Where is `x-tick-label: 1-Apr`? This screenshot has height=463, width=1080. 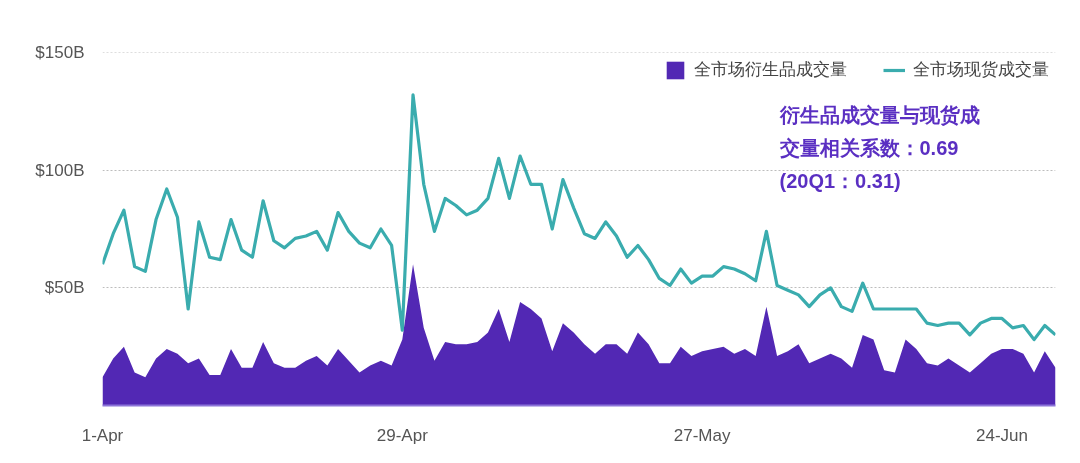 x-tick-label: 1-Apr is located at coordinates (102, 435).